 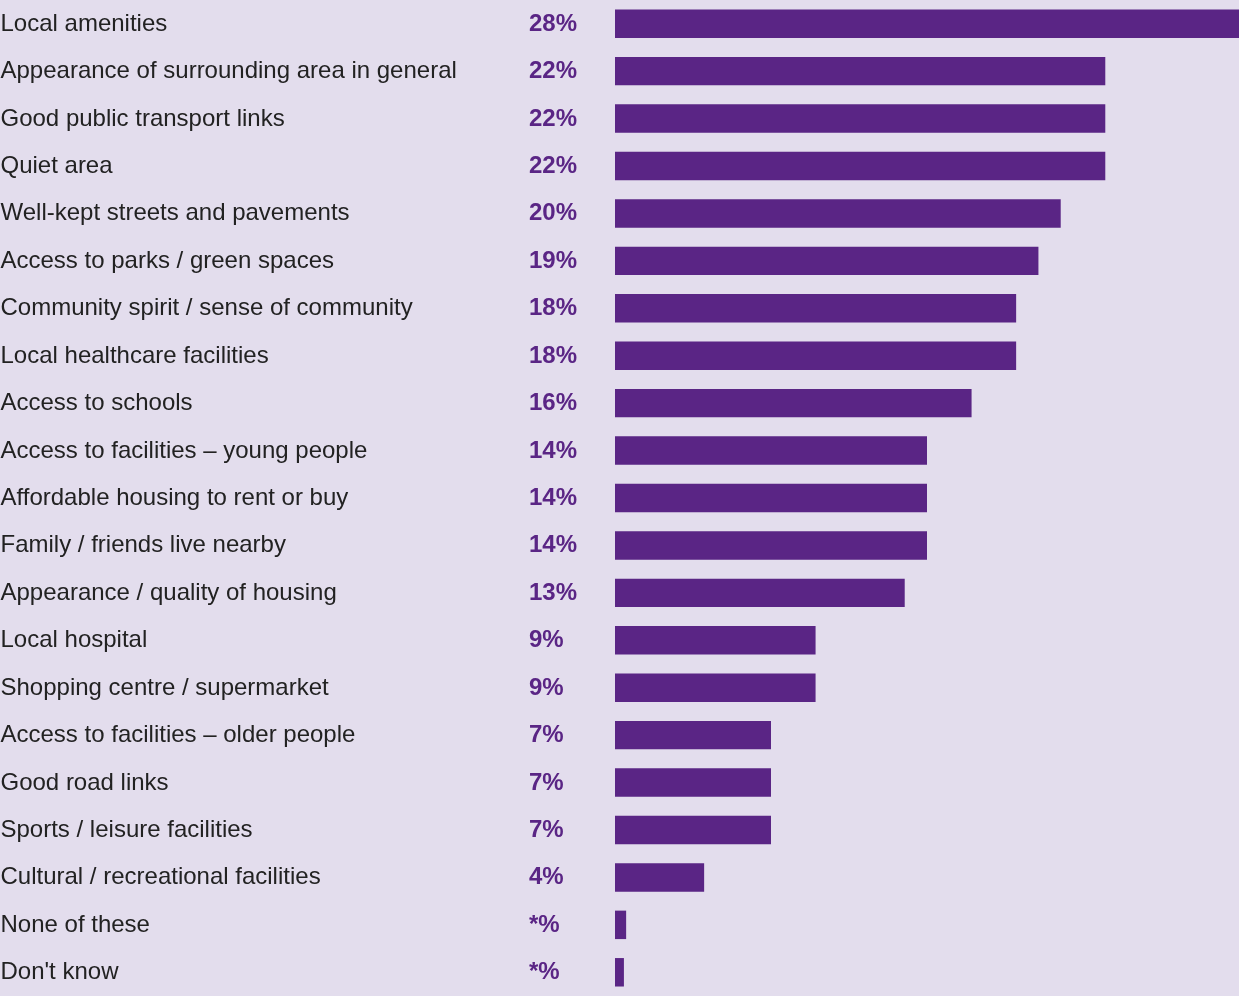 What do you see at coordinates (60, 971) in the screenshot?
I see `y-tick-label: Don't know` at bounding box center [60, 971].